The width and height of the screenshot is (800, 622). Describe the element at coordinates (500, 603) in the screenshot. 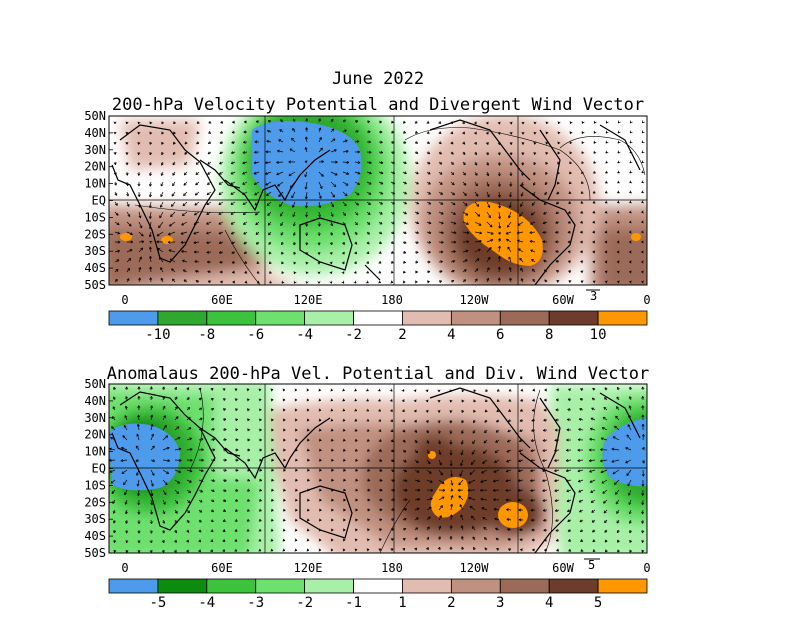

I see `colorbar-label: 3` at that location.